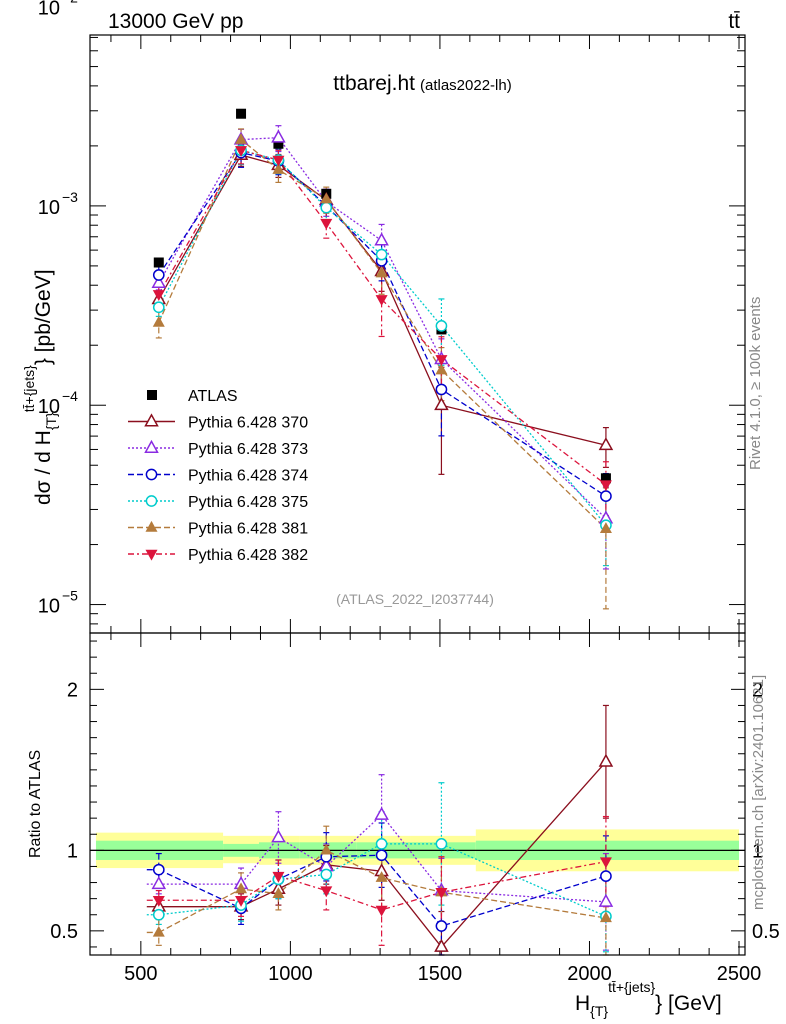  I want to click on y-tick-exp-2: −3, so click(70, 197).